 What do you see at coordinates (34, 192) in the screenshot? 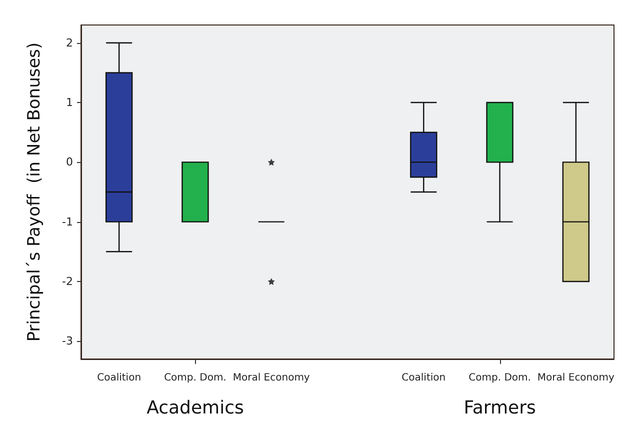
I see `y-axis-title: Principal´s Payoff (in Net Bonuses)` at bounding box center [34, 192].